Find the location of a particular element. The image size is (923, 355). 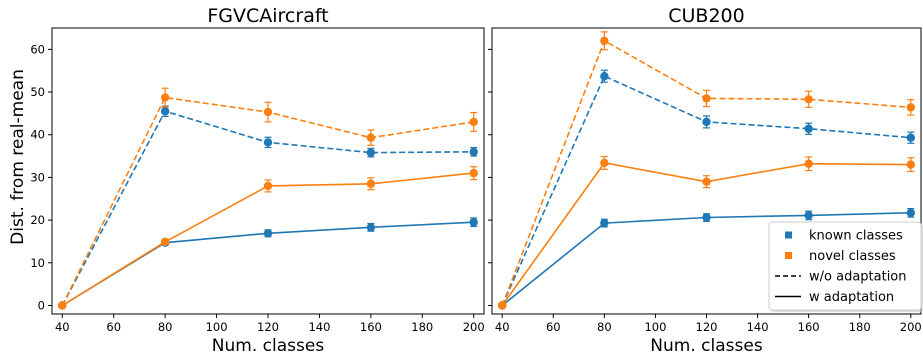

y-tick-label: 60 is located at coordinates (37, 49).